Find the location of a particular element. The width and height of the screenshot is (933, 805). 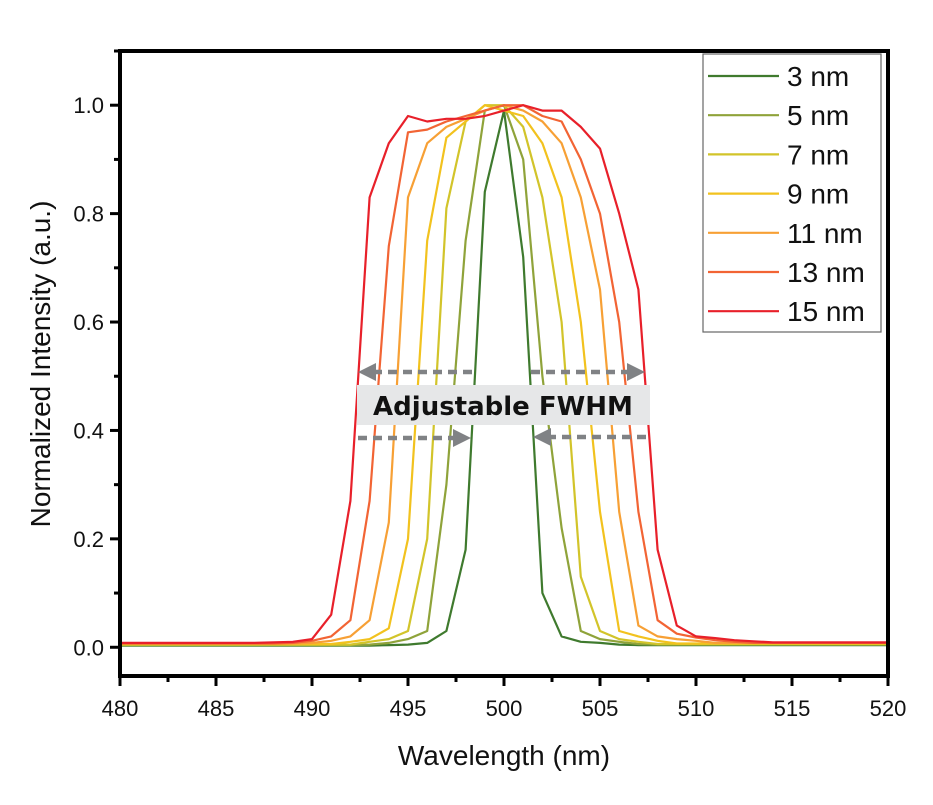

x-tick-label: 495 is located at coordinates (408, 708).